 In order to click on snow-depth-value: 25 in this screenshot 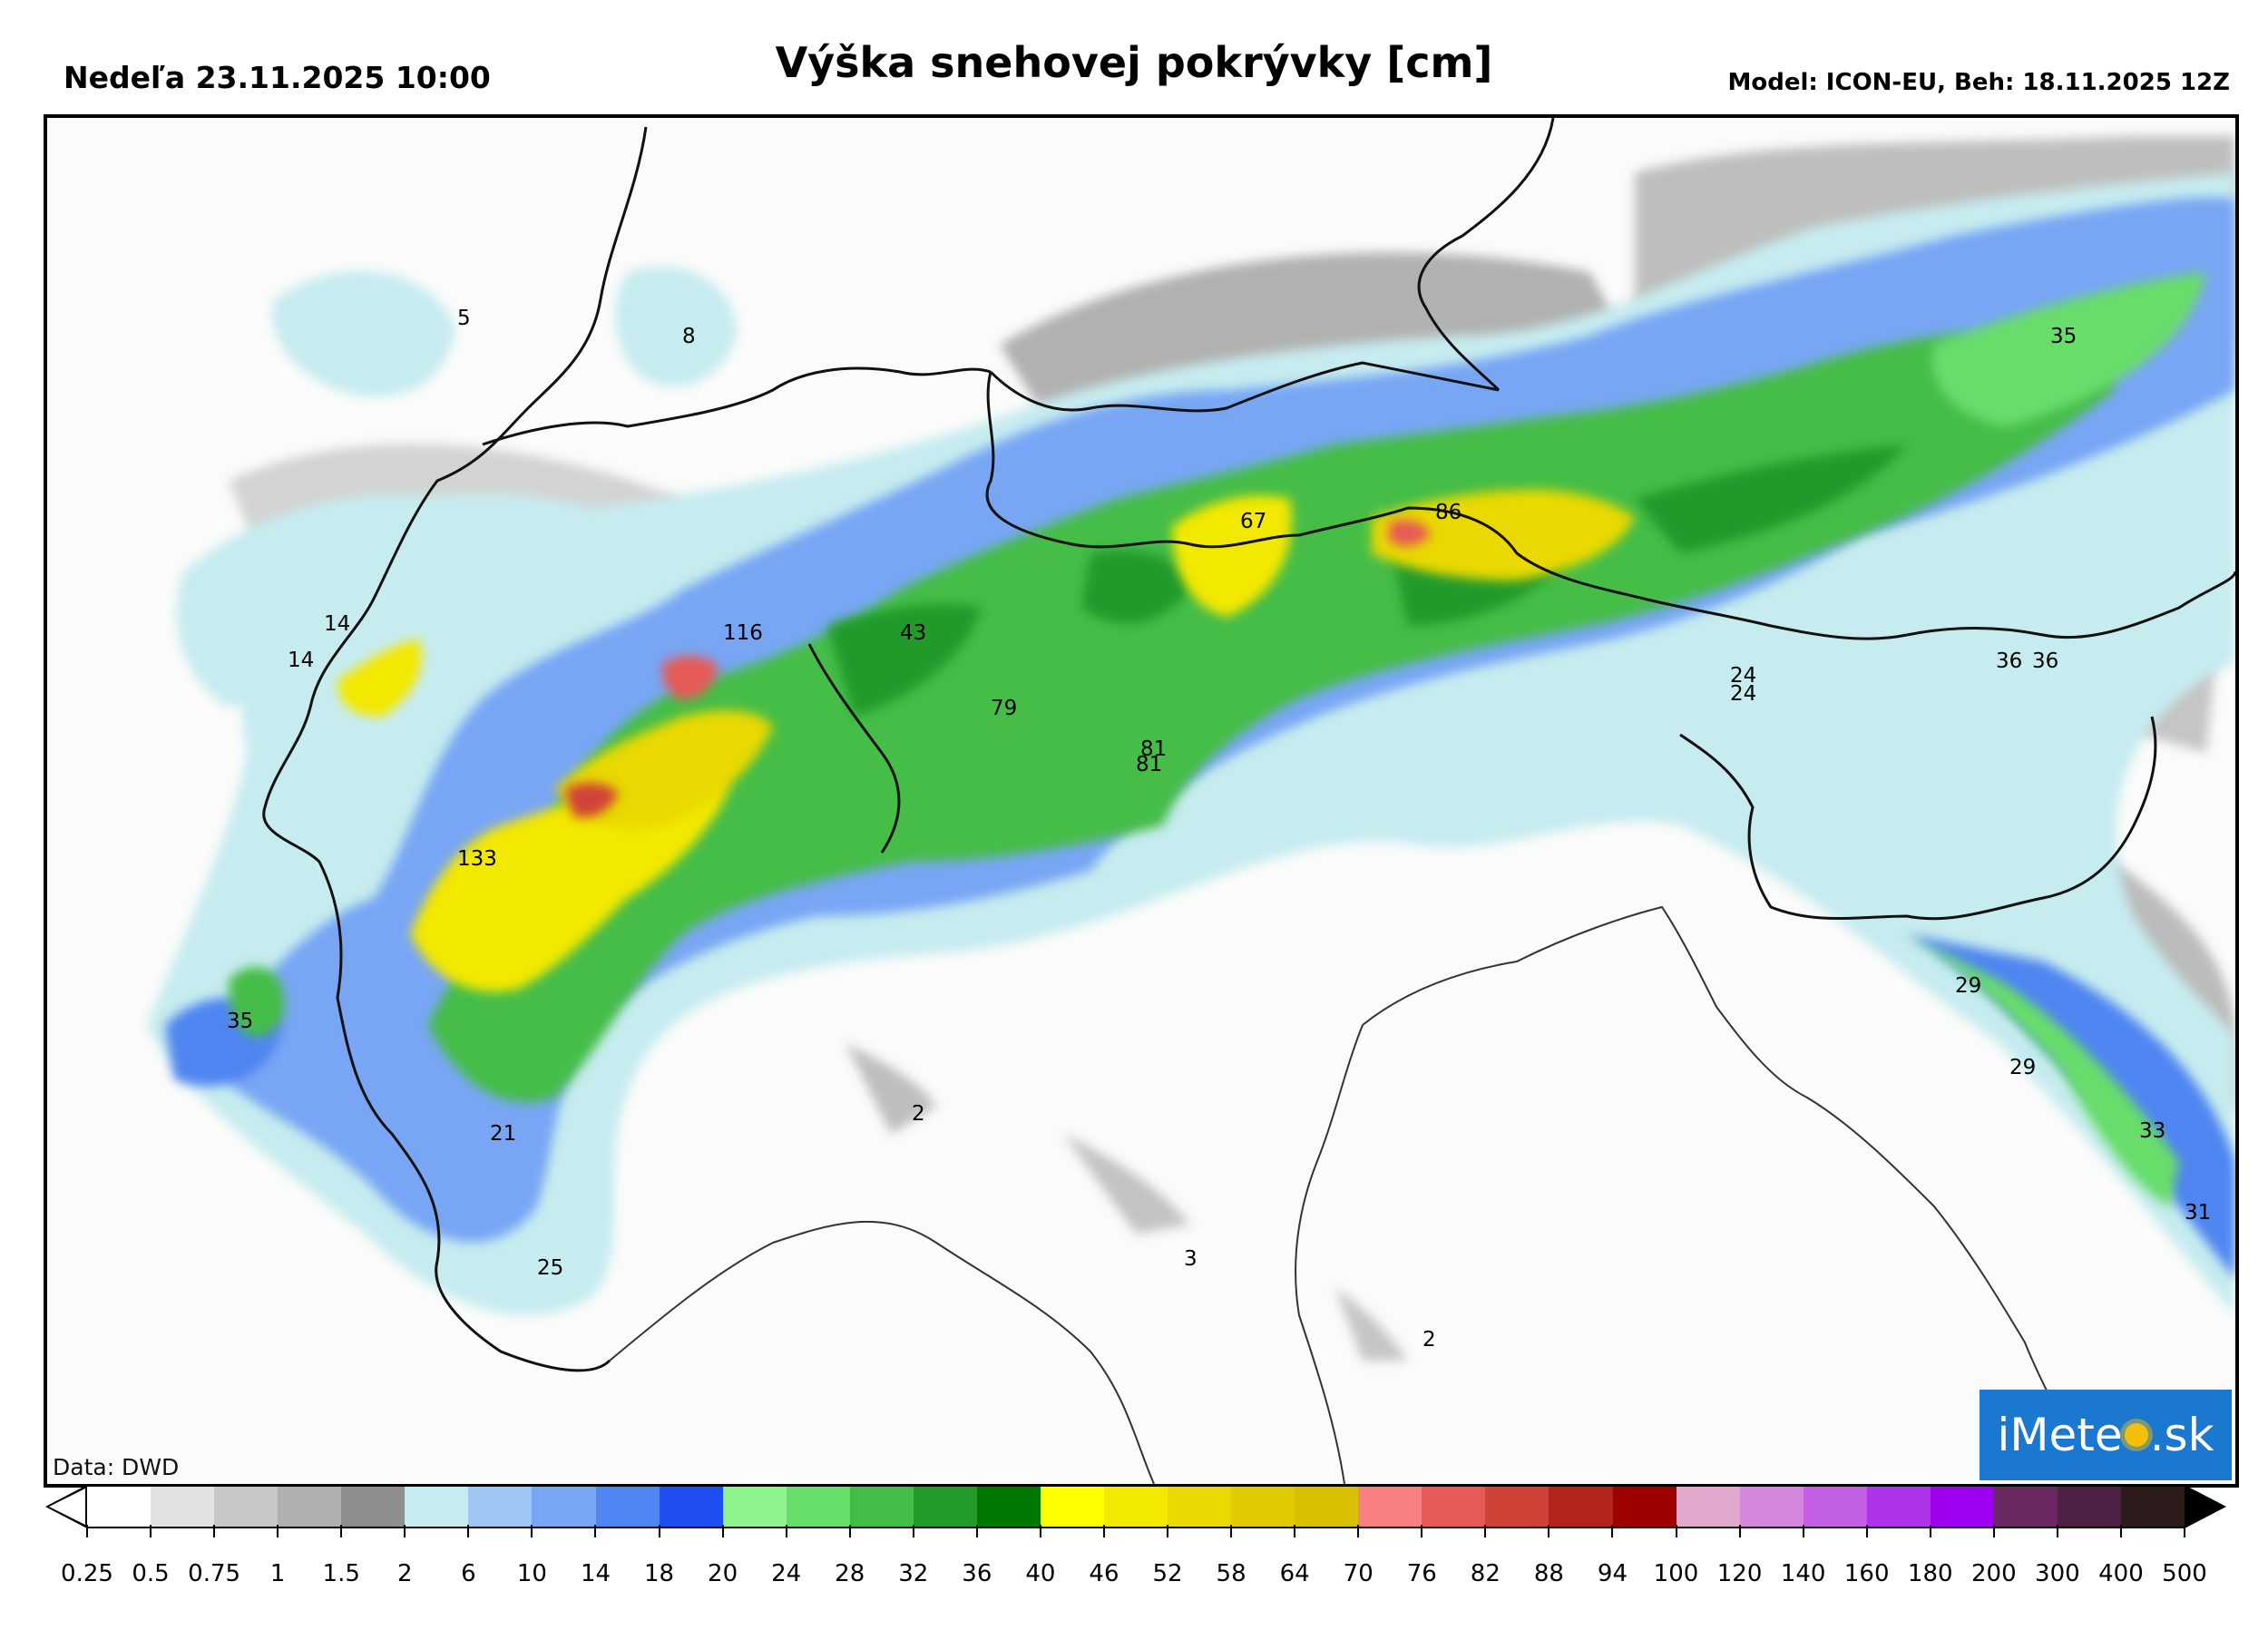, I will do `click(550, 1268)`.